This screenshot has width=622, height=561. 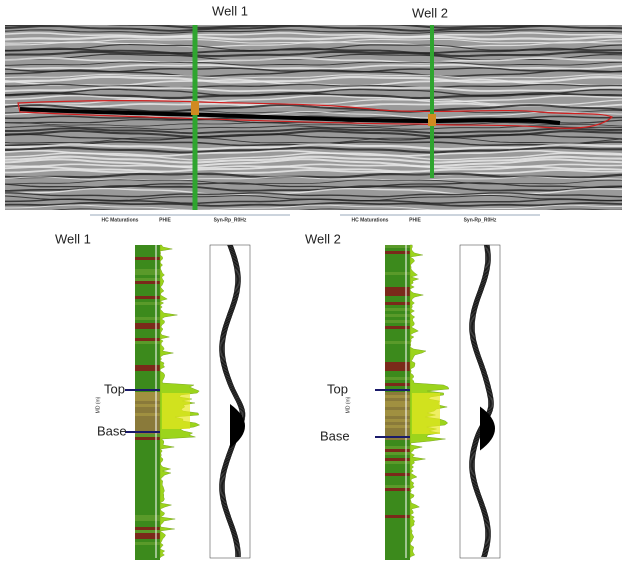 I want to click on synthetic-track, so click(x=480, y=401).